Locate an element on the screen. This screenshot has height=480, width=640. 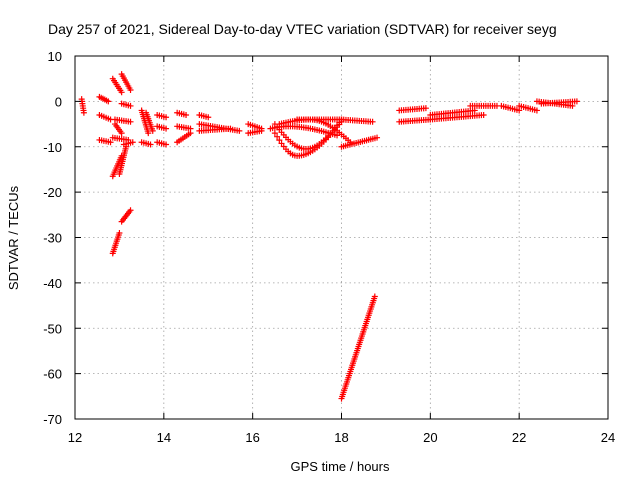
y-tick-label: 0 is located at coordinates (58, 101).